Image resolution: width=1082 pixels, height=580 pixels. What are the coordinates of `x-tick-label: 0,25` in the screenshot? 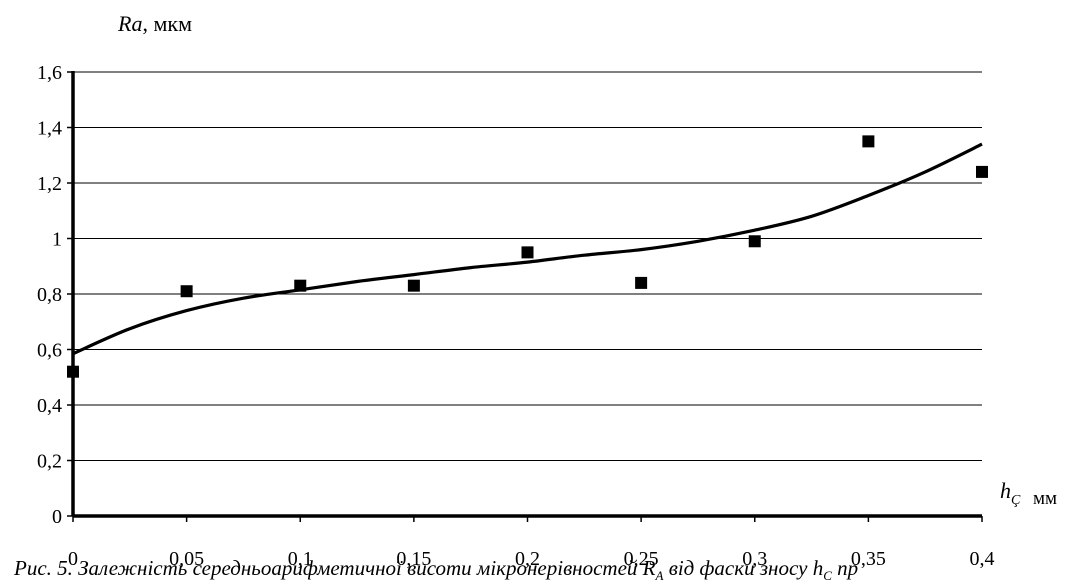 It's located at (641, 559).